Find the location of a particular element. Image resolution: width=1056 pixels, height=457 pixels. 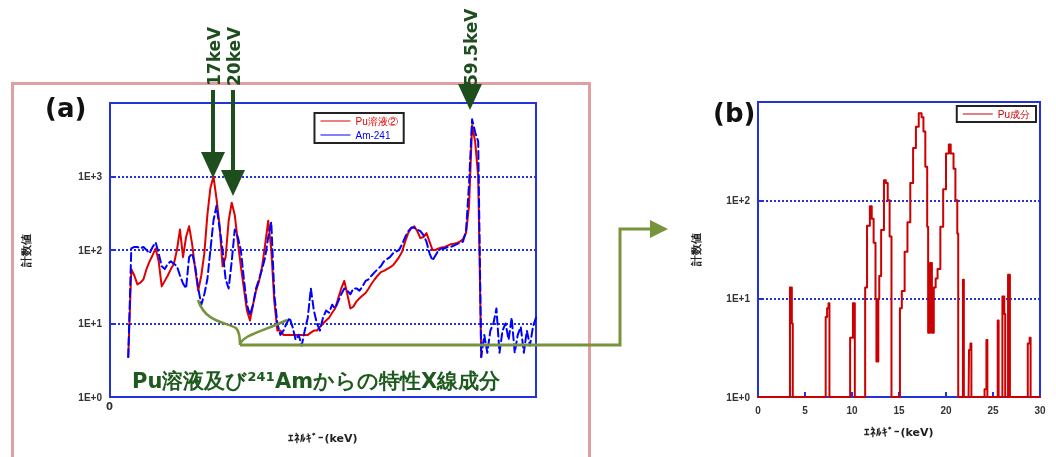

x-tick-label: 0 is located at coordinates (758, 410).